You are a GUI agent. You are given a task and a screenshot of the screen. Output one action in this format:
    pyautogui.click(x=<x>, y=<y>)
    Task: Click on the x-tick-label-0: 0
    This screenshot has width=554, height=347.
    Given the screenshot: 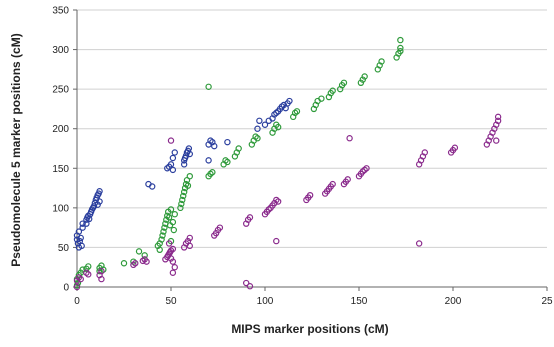 What is the action you would take?
    pyautogui.click(x=77, y=301)
    